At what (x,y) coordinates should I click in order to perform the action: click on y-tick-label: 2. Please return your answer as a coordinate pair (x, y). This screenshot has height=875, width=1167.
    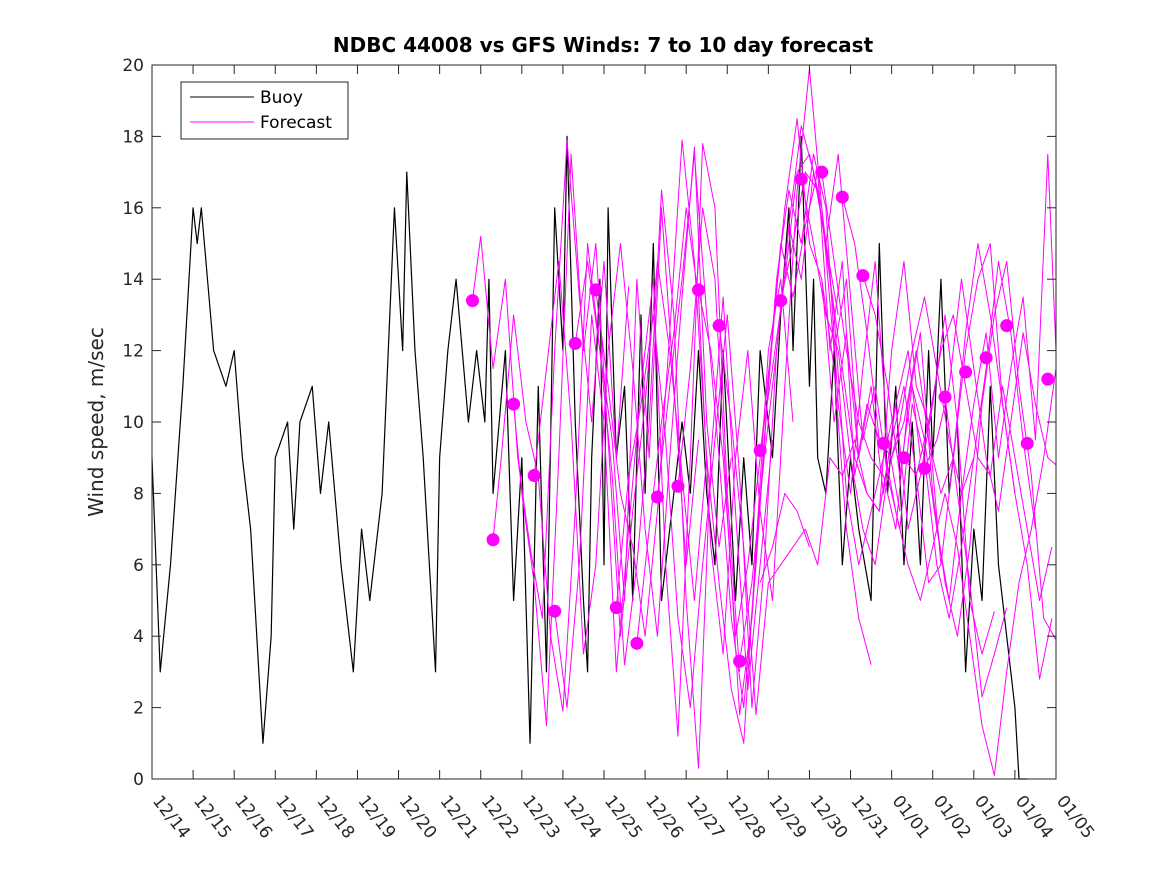
    Looking at the image, I should click on (138, 709).